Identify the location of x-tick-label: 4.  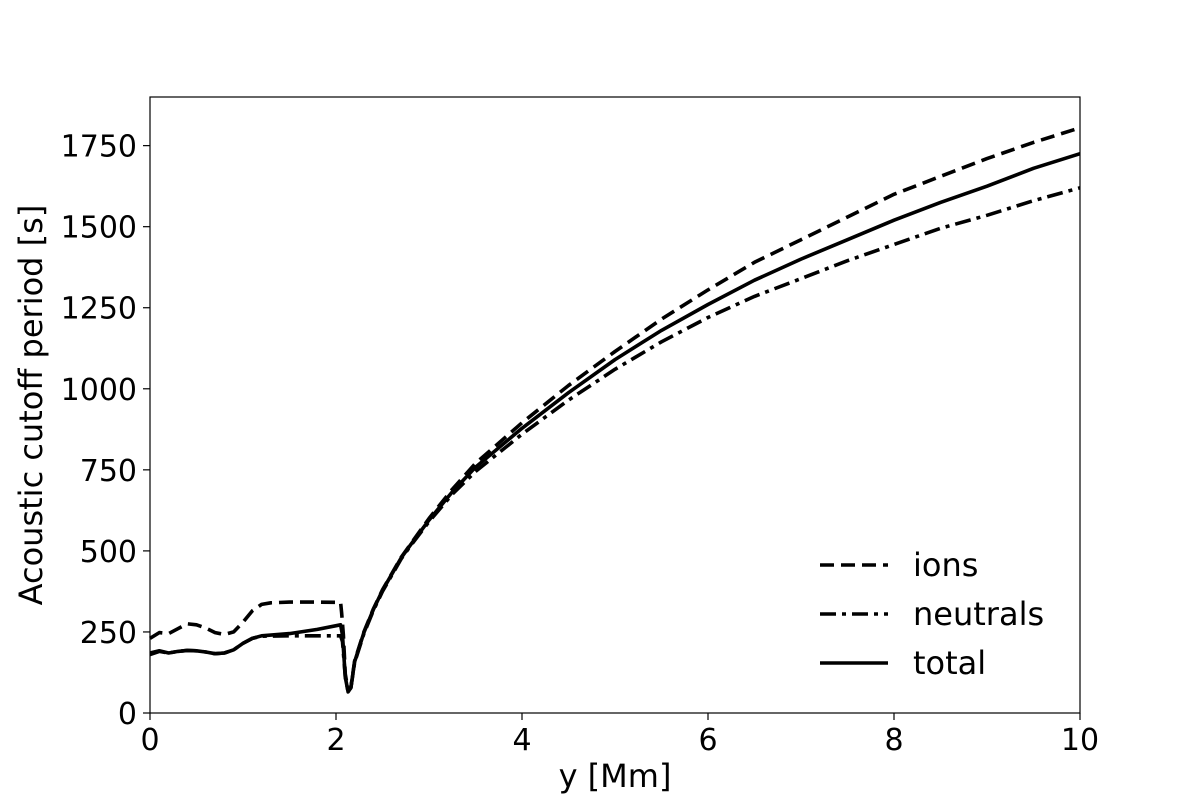
(521, 740).